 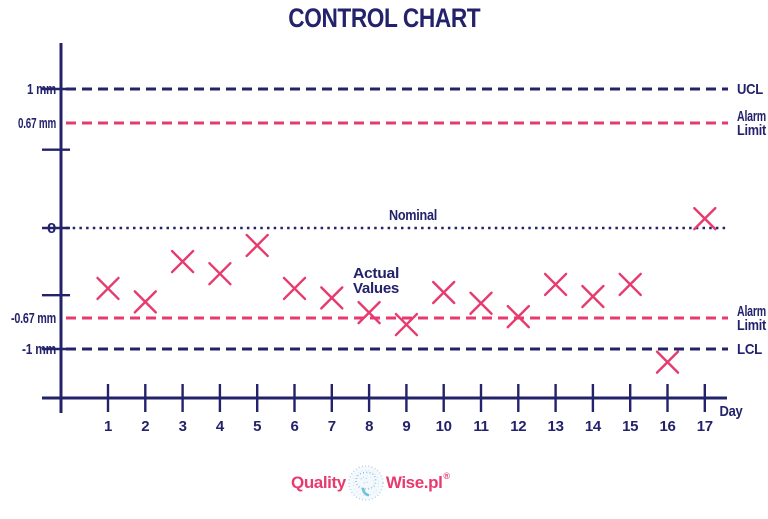 I want to click on x-tick-label: 14, so click(x=593, y=426).